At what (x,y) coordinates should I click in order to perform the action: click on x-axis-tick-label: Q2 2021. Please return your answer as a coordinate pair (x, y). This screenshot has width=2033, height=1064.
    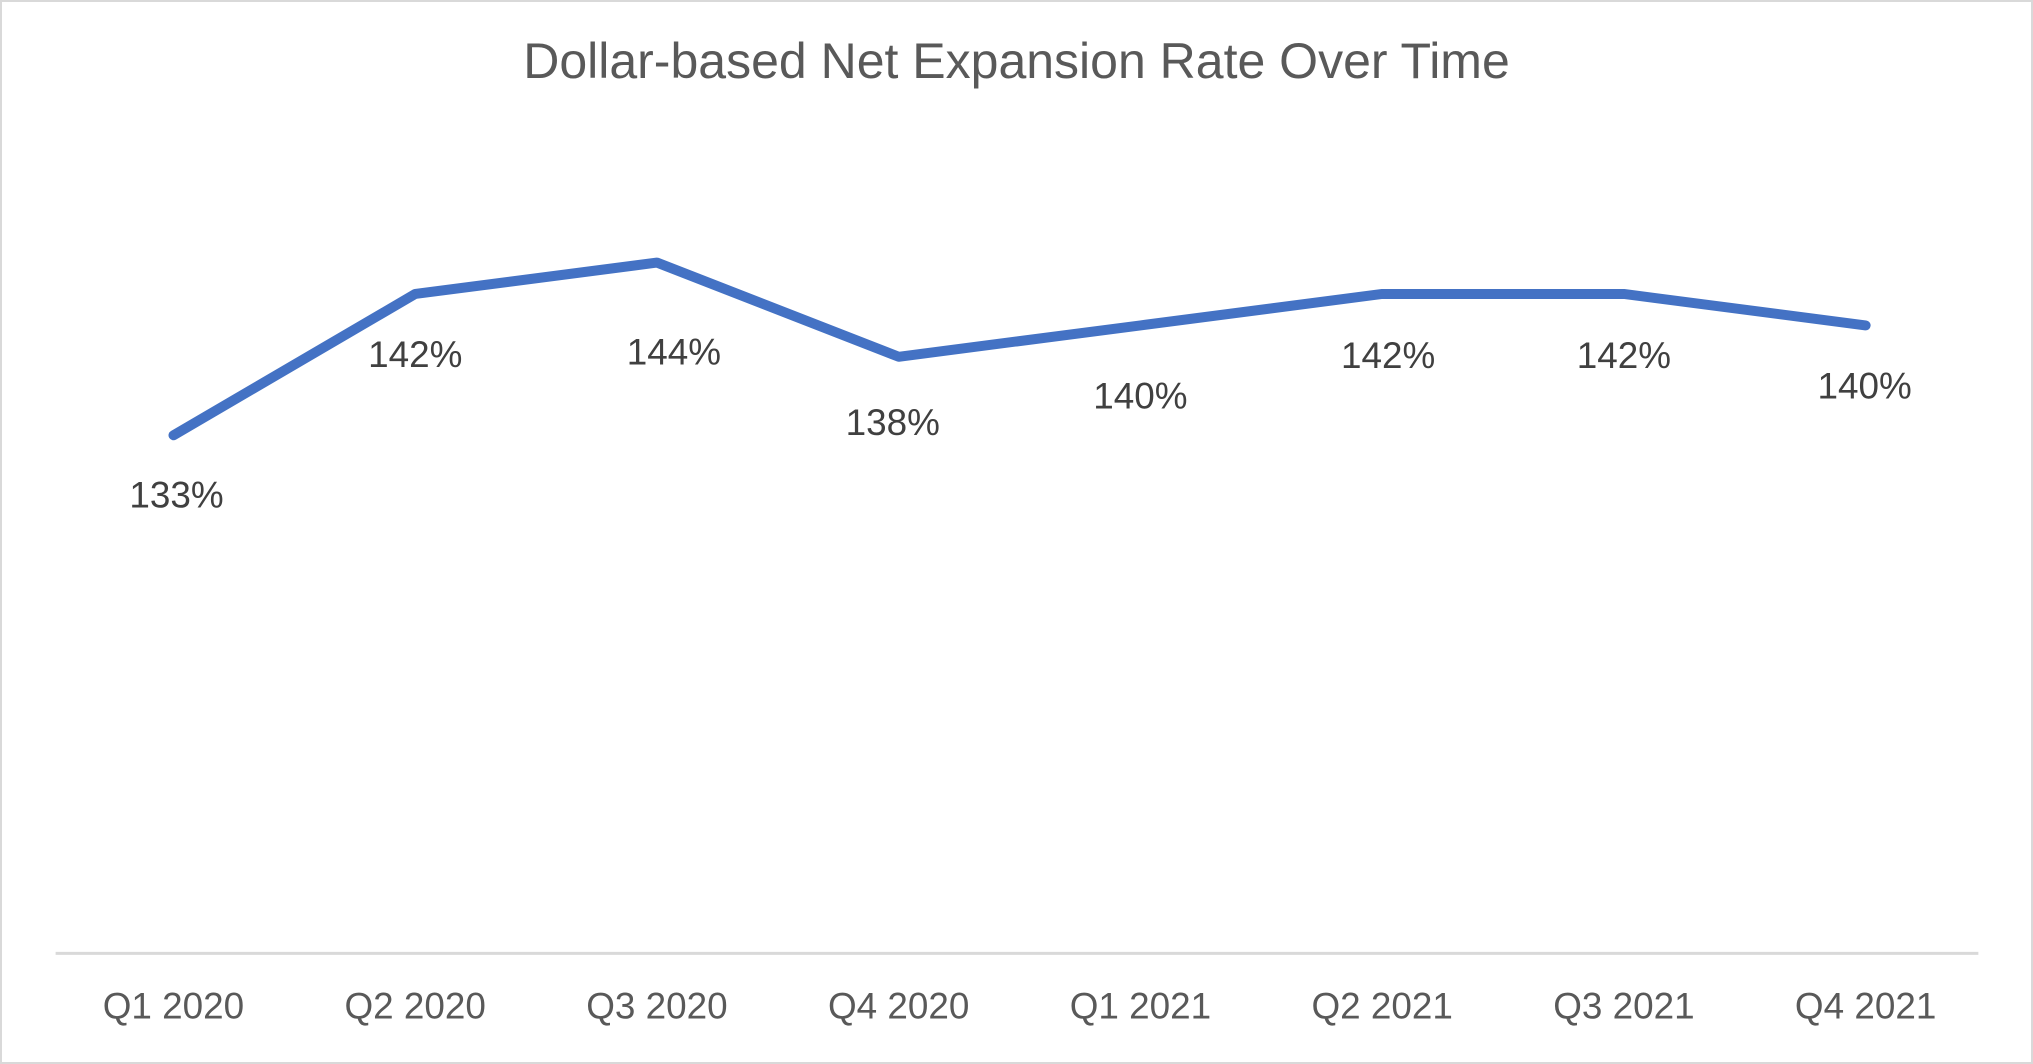
    Looking at the image, I should click on (1381, 1006).